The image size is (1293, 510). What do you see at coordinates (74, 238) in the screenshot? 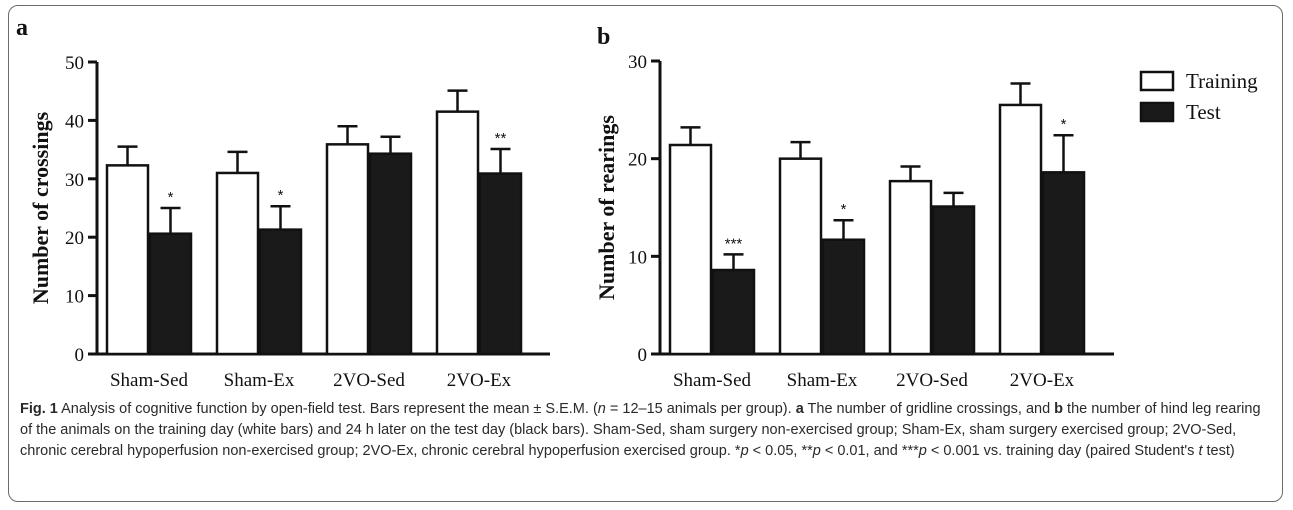
I see `panel-a-y-tick-label: 20` at bounding box center [74, 238].